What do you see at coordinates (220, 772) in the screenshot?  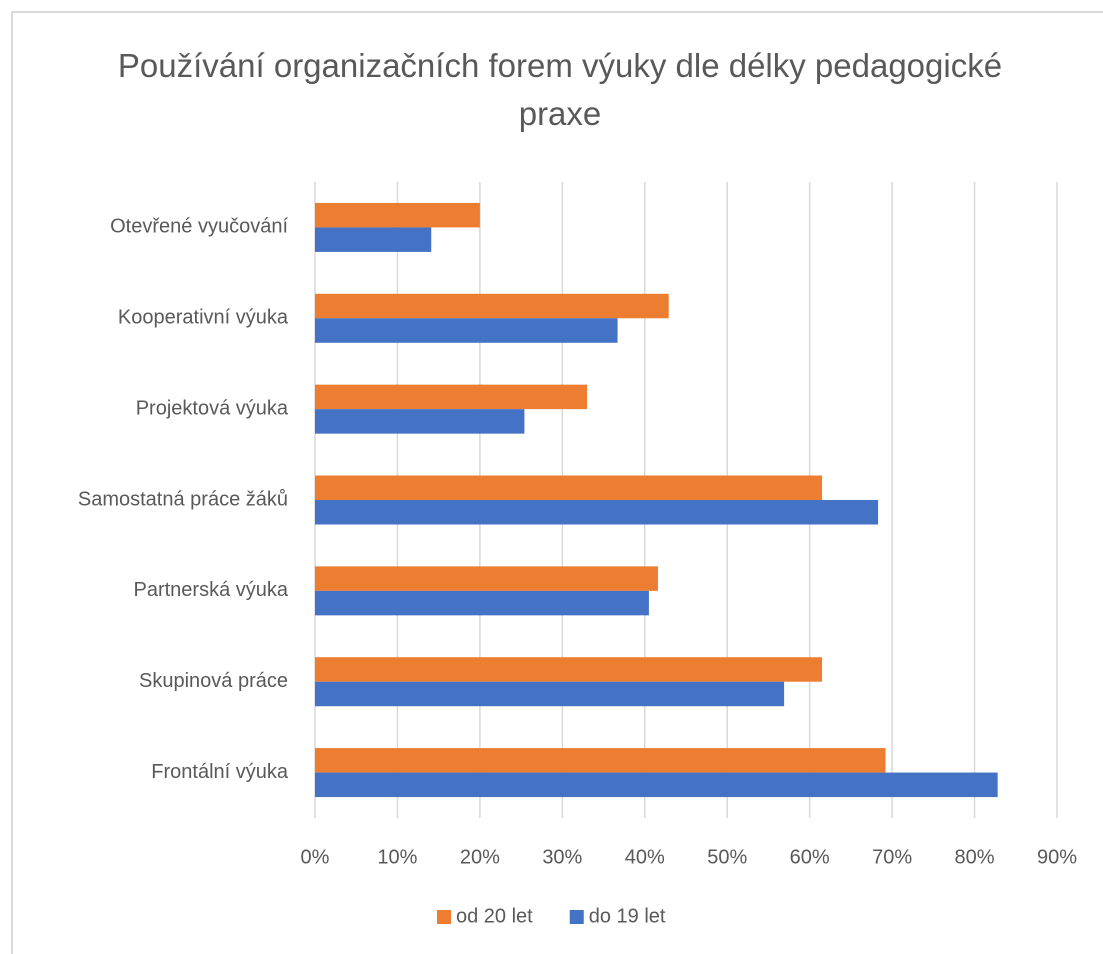 I see `y-tick-label: Frontální výuka` at bounding box center [220, 772].